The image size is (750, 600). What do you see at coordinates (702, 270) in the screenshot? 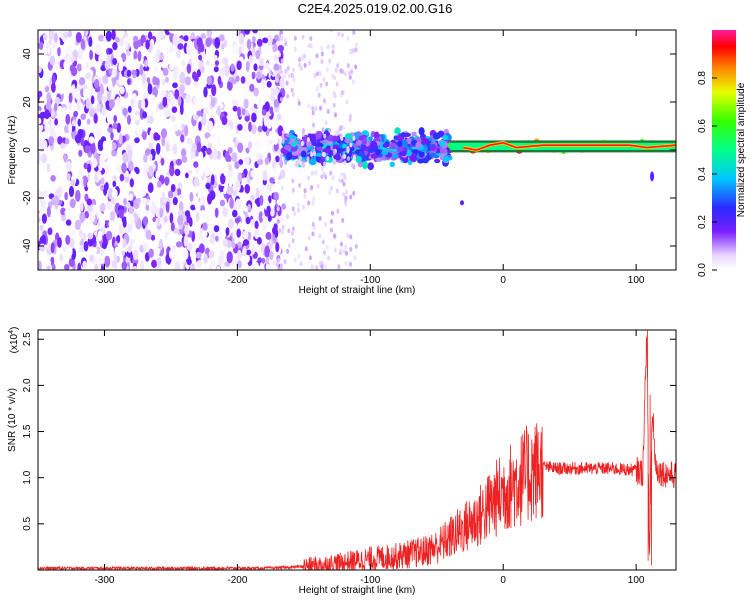
I see `colorbar-tick-label: 0.0` at bounding box center [702, 270].